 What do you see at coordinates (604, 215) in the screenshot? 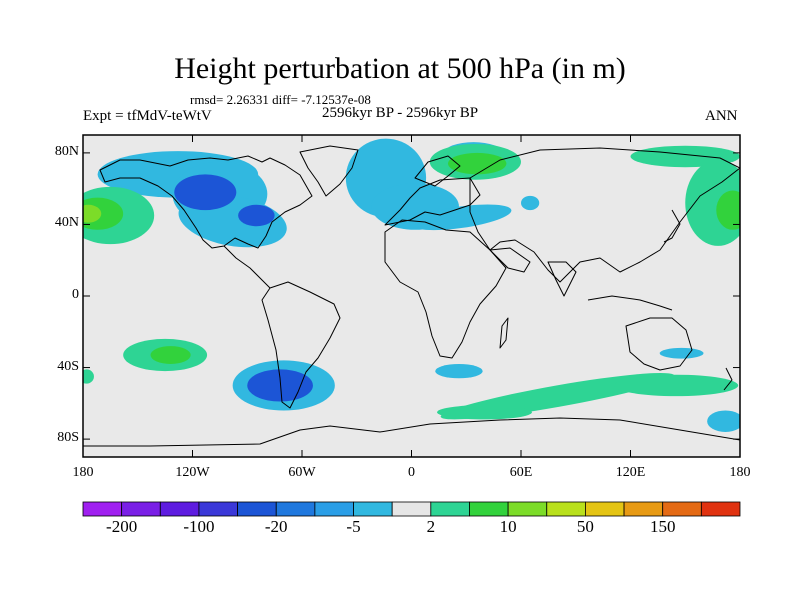
I see `coastline-asia` at bounding box center [604, 215].